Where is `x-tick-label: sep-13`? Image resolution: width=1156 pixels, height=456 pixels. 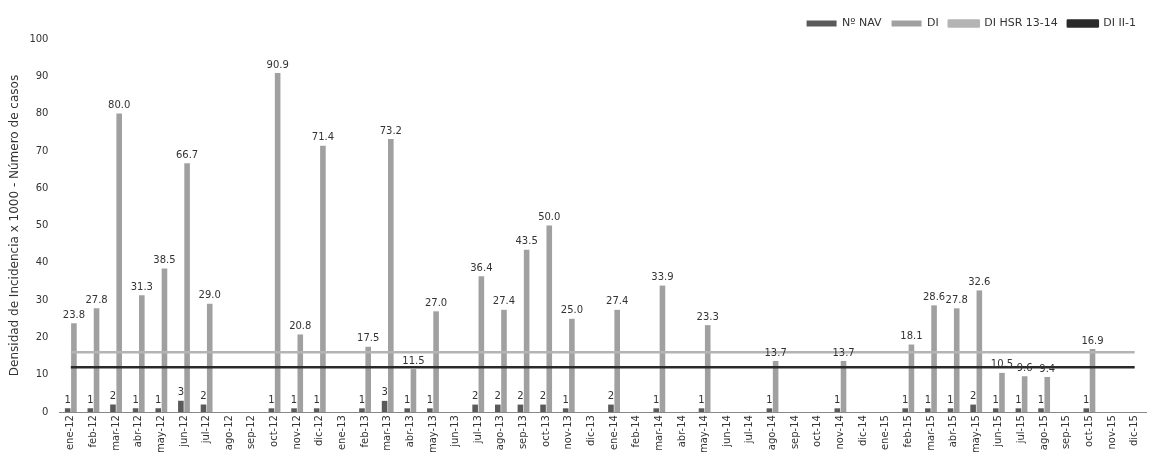
x-tick-label: sep-13 is located at coordinates (523, 432).